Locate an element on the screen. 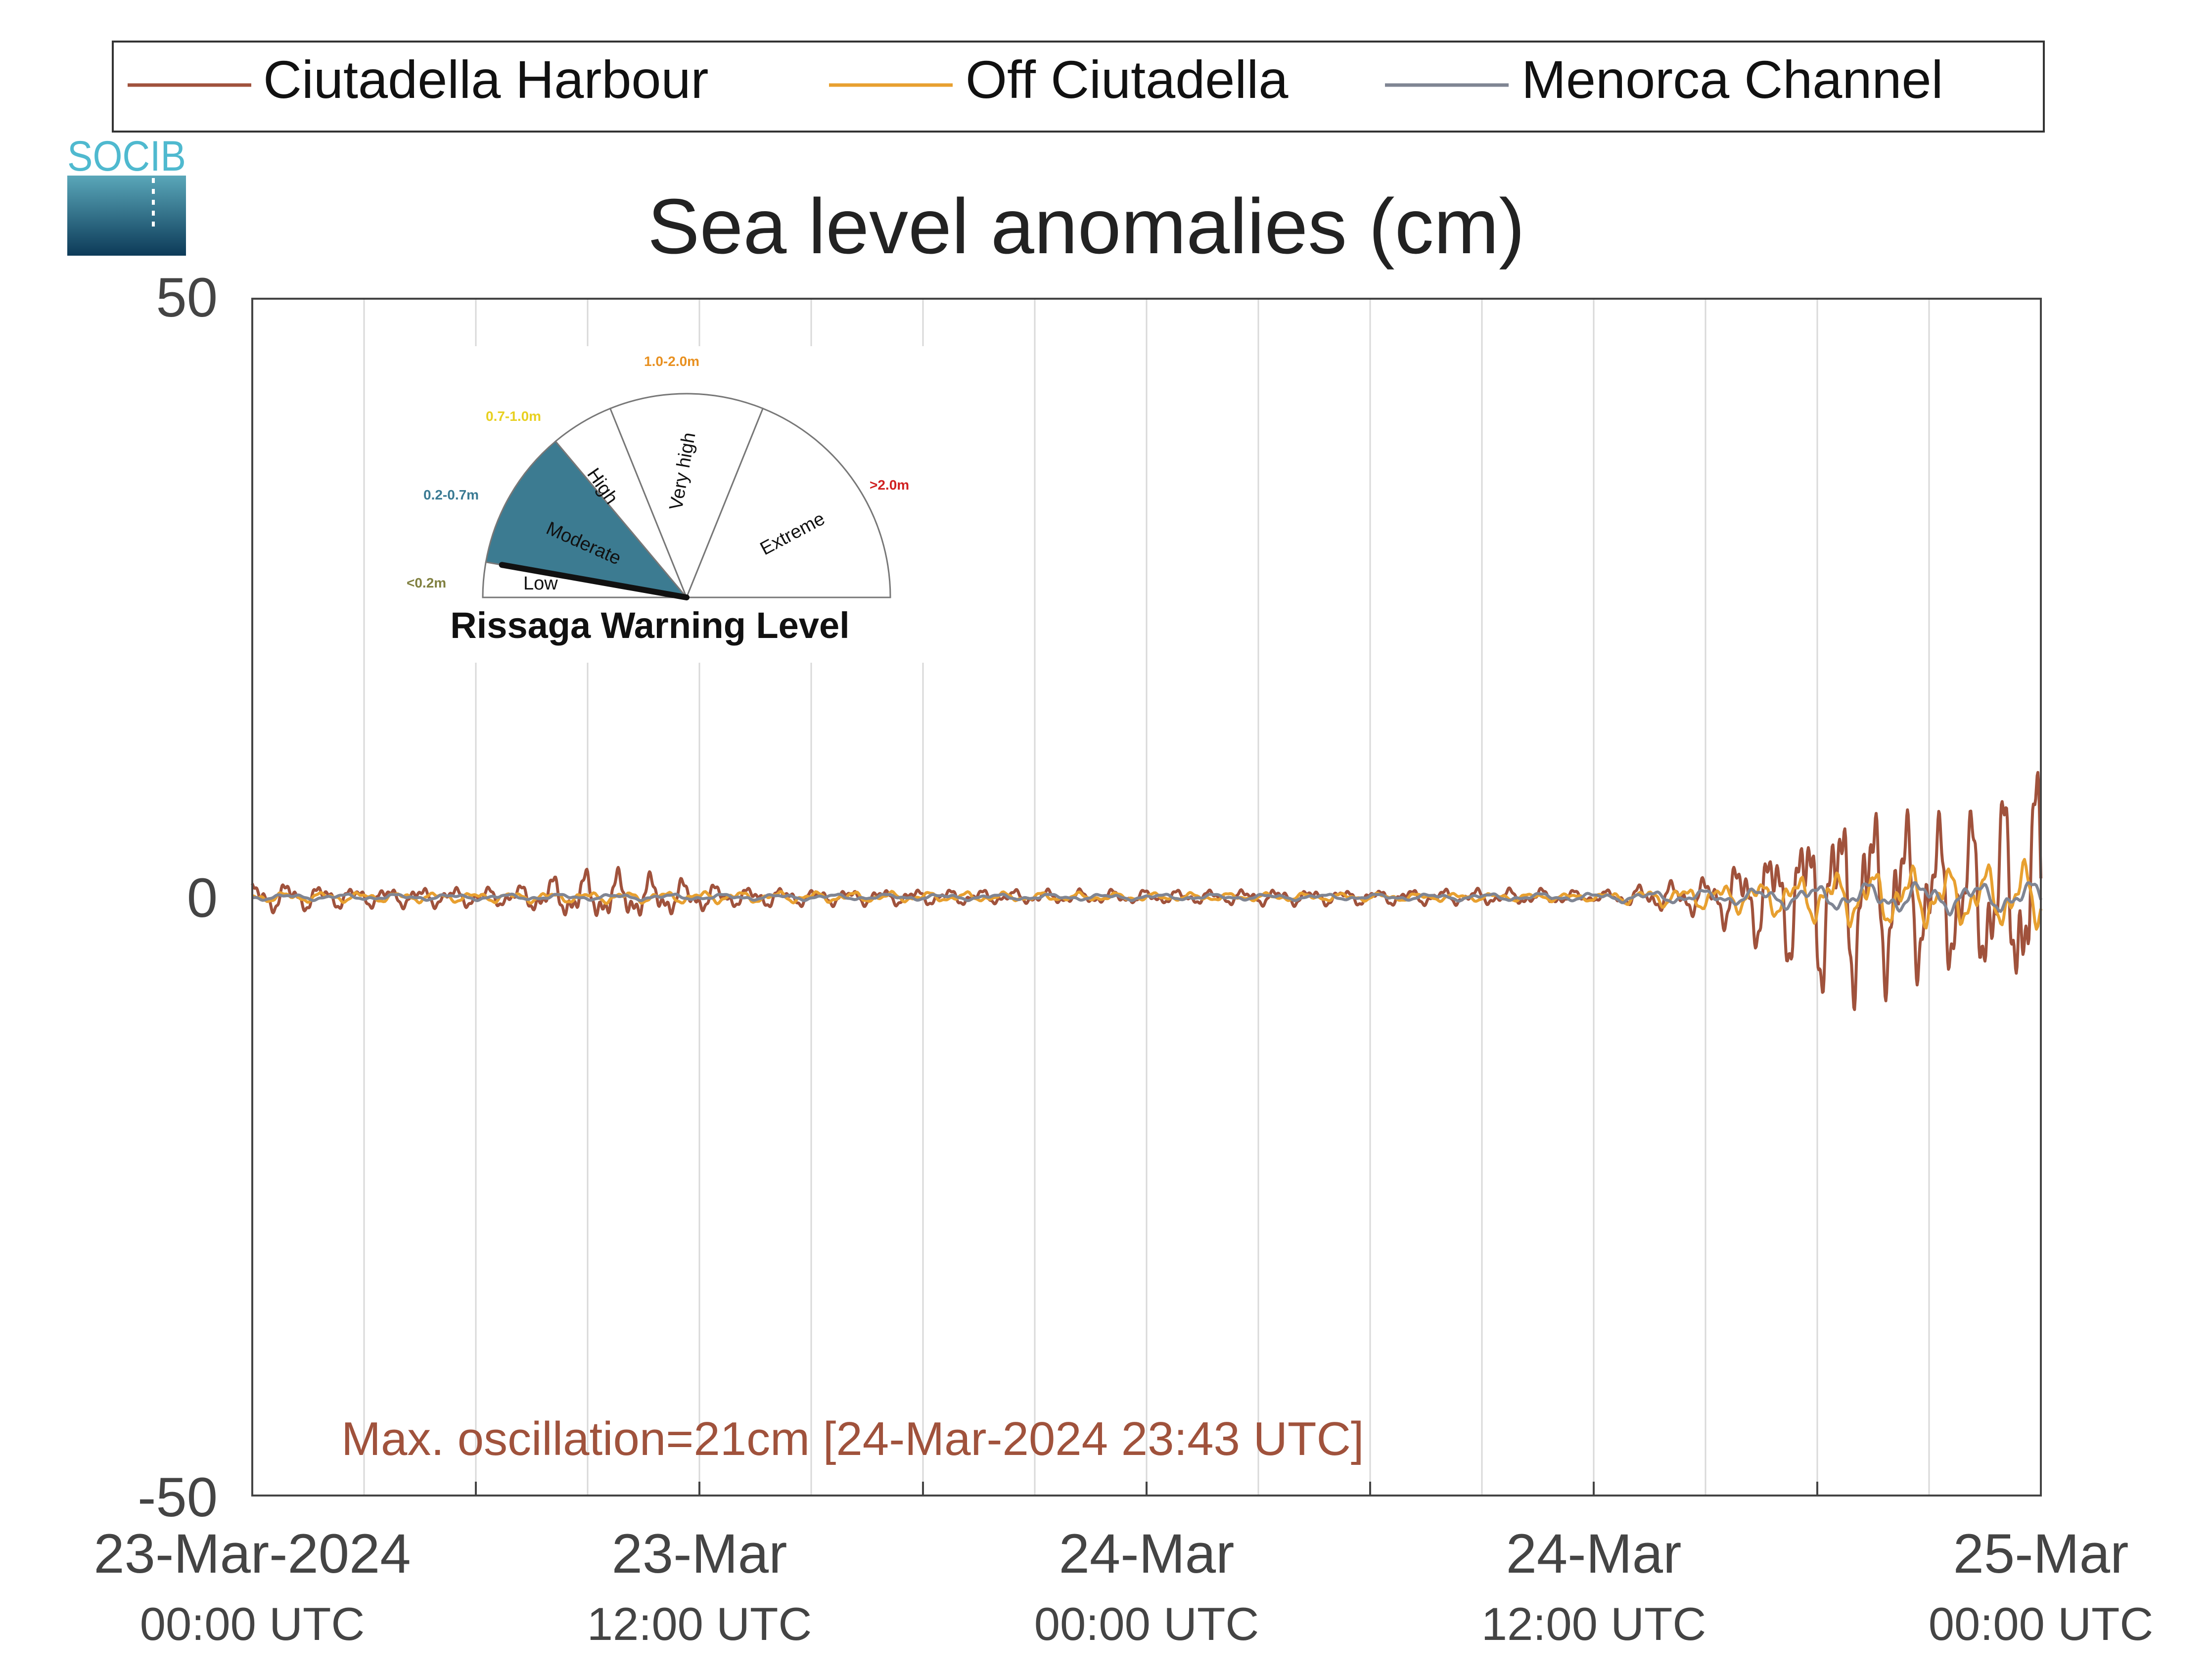 The width and height of the screenshot is (2212, 1679). range-label-extreme: >2.0m is located at coordinates (890, 485).